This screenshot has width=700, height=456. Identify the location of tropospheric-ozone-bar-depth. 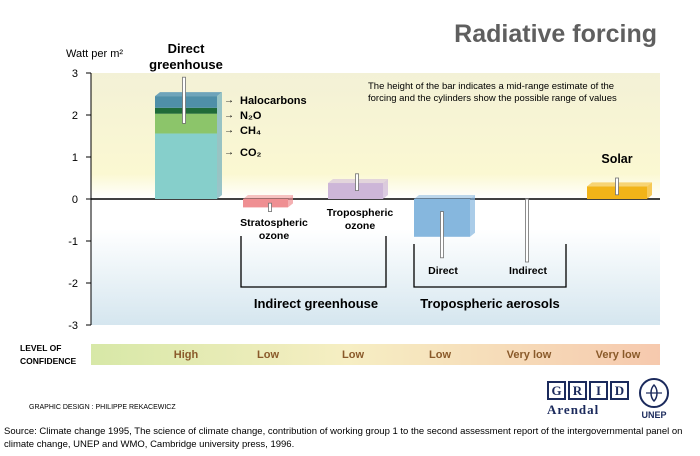
(385, 189).